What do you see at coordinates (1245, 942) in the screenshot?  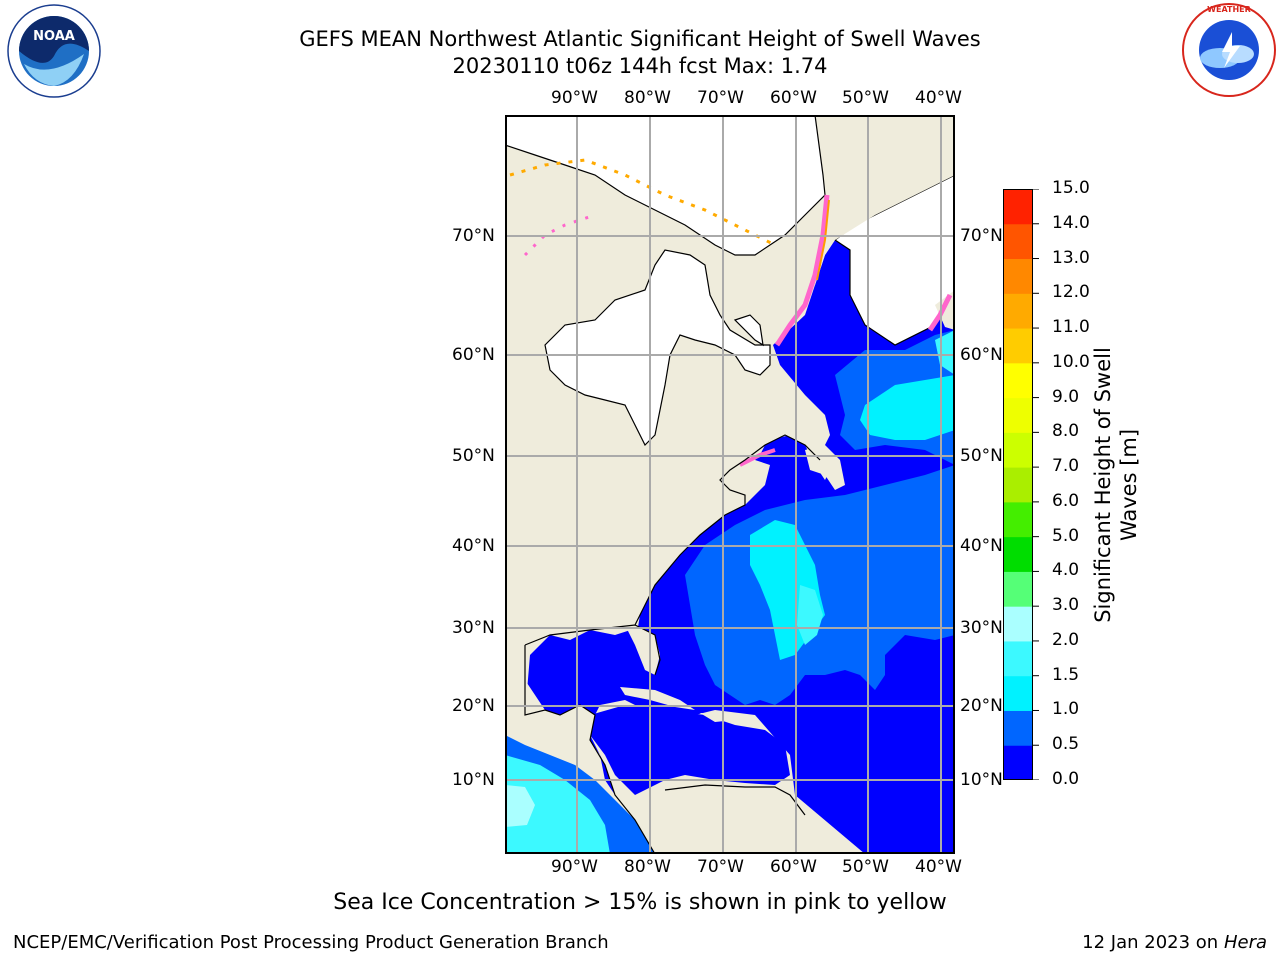 I see `footer-host: Hera` at bounding box center [1245, 942].